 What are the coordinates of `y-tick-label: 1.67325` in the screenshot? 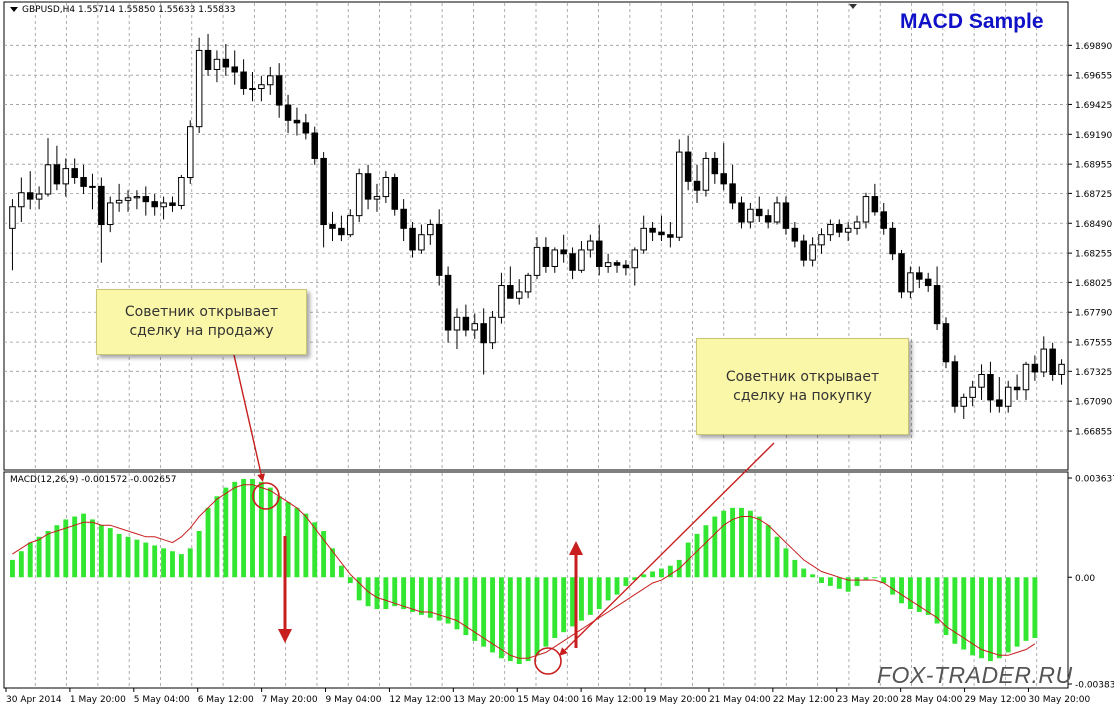 It's located at (1093, 373).